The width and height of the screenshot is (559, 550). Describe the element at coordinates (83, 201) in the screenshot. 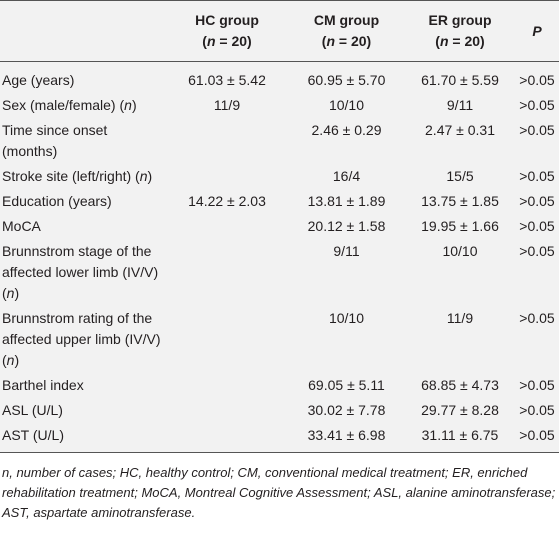

I see `row-label: Education (years)` at that location.